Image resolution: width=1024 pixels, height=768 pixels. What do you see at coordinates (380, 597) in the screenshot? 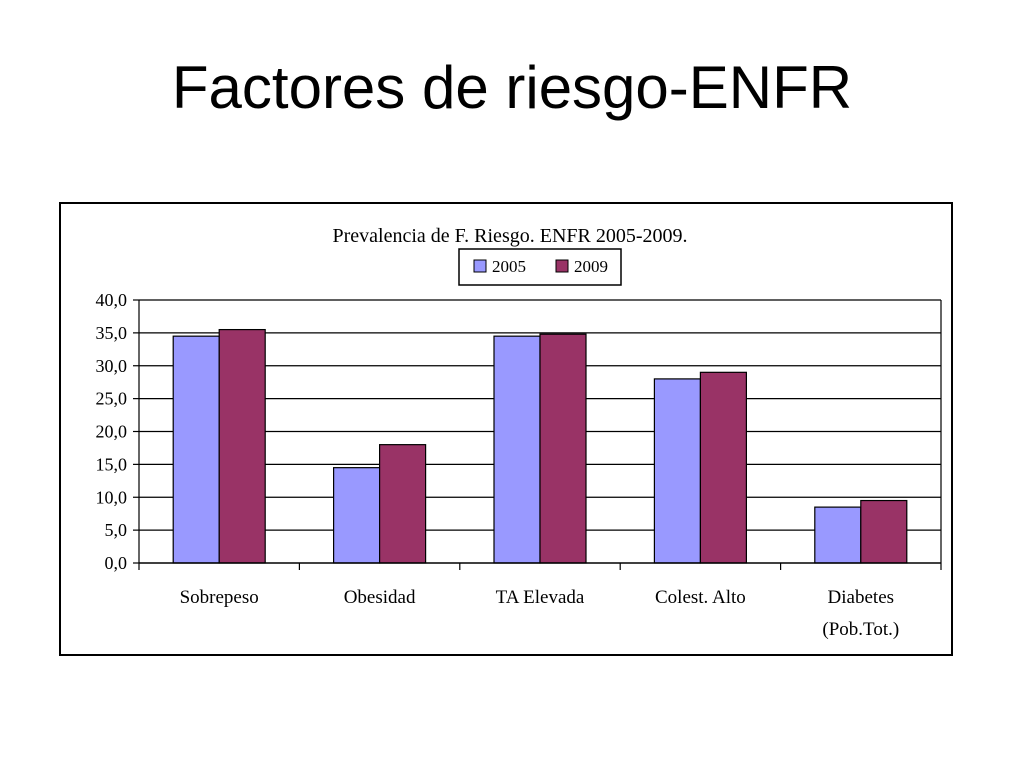
I see `x-tick-label: Obesidad` at bounding box center [380, 597].